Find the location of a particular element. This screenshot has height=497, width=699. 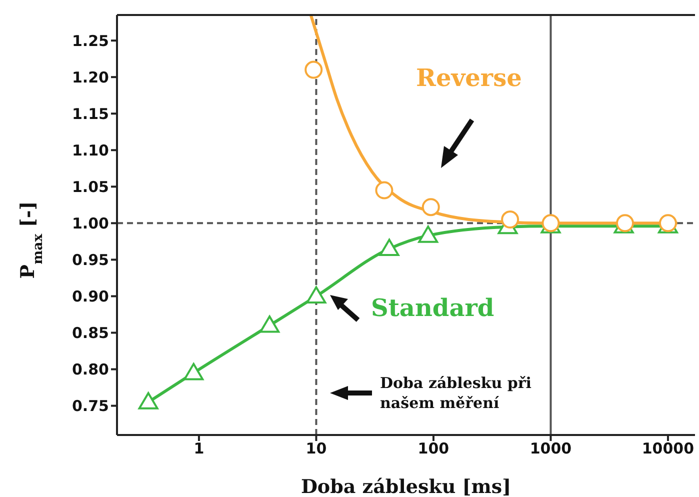

y-tick-label: 1.25 is located at coordinates (90, 41).